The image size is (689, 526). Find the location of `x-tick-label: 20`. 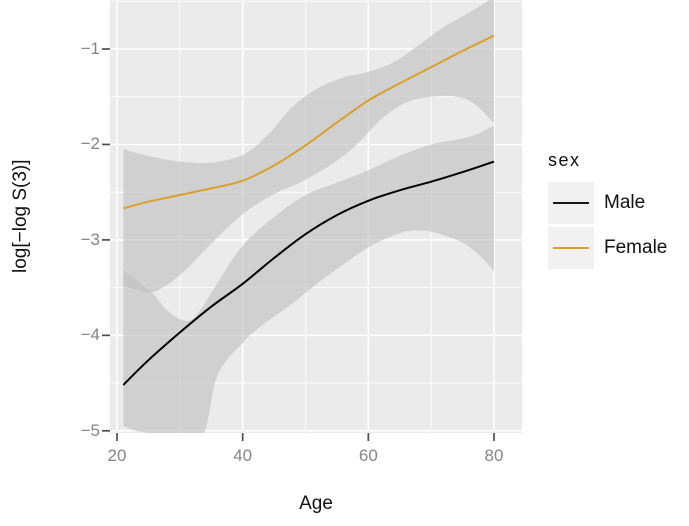

x-tick-label: 20 is located at coordinates (117, 455).